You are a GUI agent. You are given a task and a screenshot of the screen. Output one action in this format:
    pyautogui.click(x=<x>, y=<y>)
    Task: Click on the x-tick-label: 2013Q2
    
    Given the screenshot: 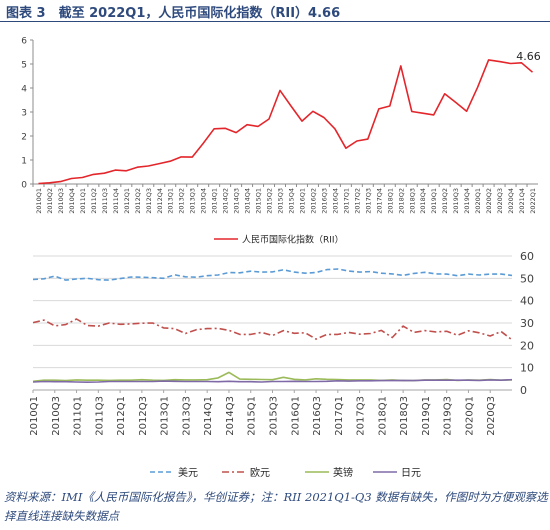 What is the action you would take?
    pyautogui.click(x=182, y=201)
    